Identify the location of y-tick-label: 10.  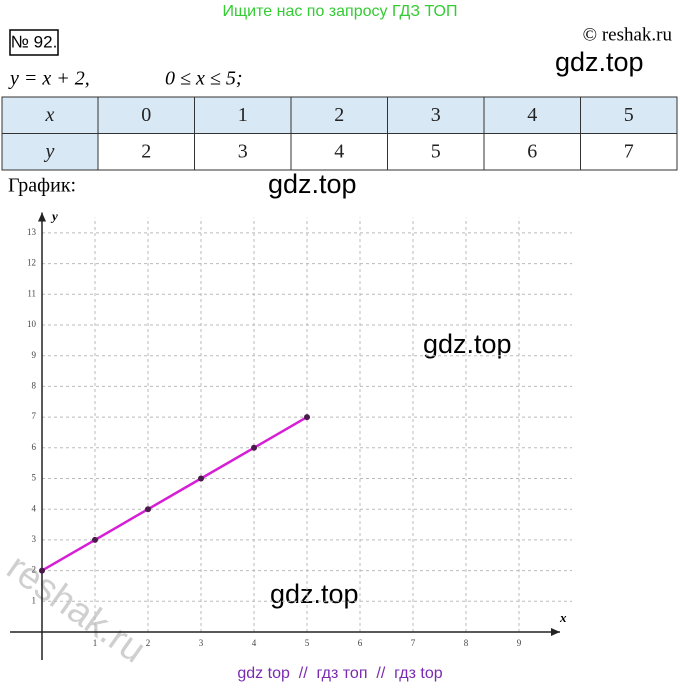
(32, 324).